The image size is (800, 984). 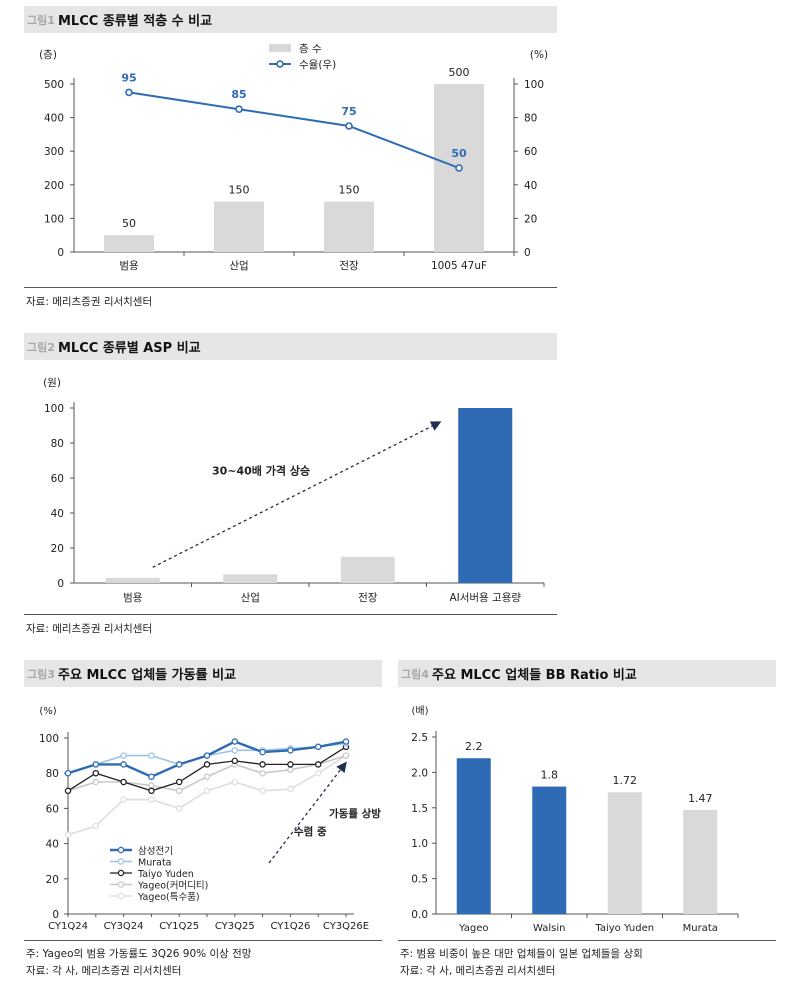 I want to click on figure3-number: 그림3, so click(x=41, y=674).